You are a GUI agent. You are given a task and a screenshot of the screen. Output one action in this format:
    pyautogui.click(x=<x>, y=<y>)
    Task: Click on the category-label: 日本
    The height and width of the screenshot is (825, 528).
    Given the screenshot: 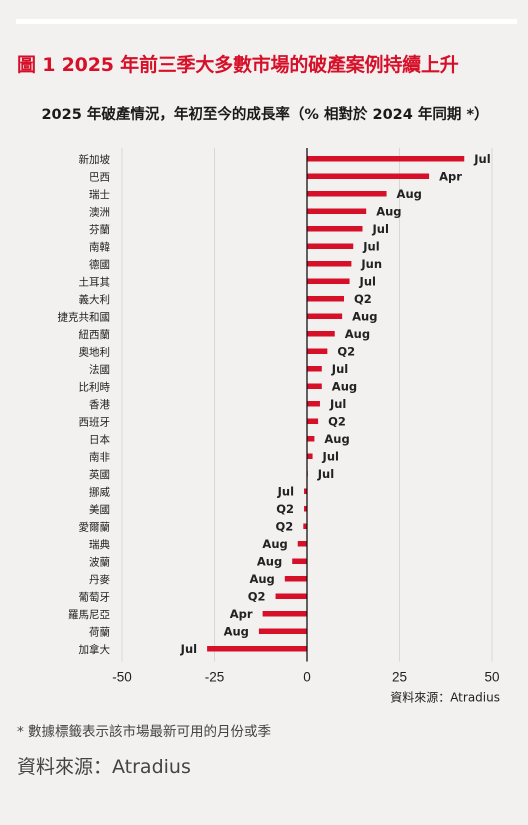 What is the action you would take?
    pyautogui.click(x=99, y=439)
    